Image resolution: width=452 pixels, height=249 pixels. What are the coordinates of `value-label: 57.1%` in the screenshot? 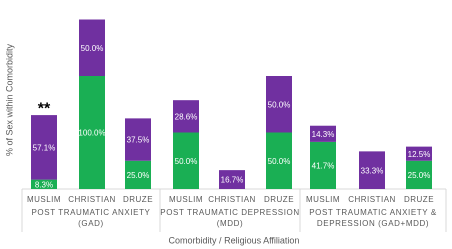 It's located at (44, 147).